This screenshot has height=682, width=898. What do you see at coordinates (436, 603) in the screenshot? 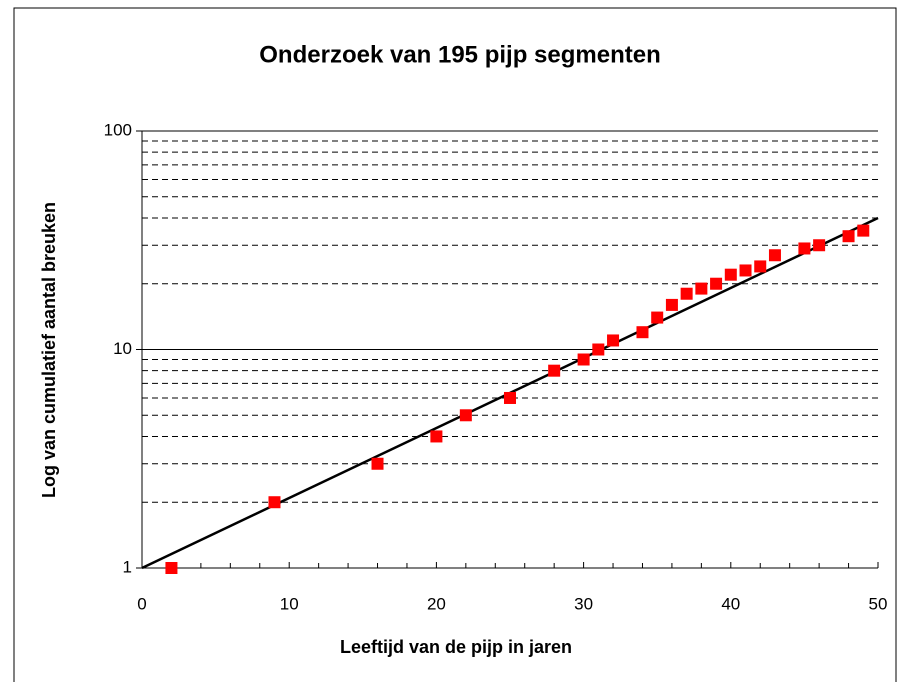
I see `x-tick-label: 20` at bounding box center [436, 603].